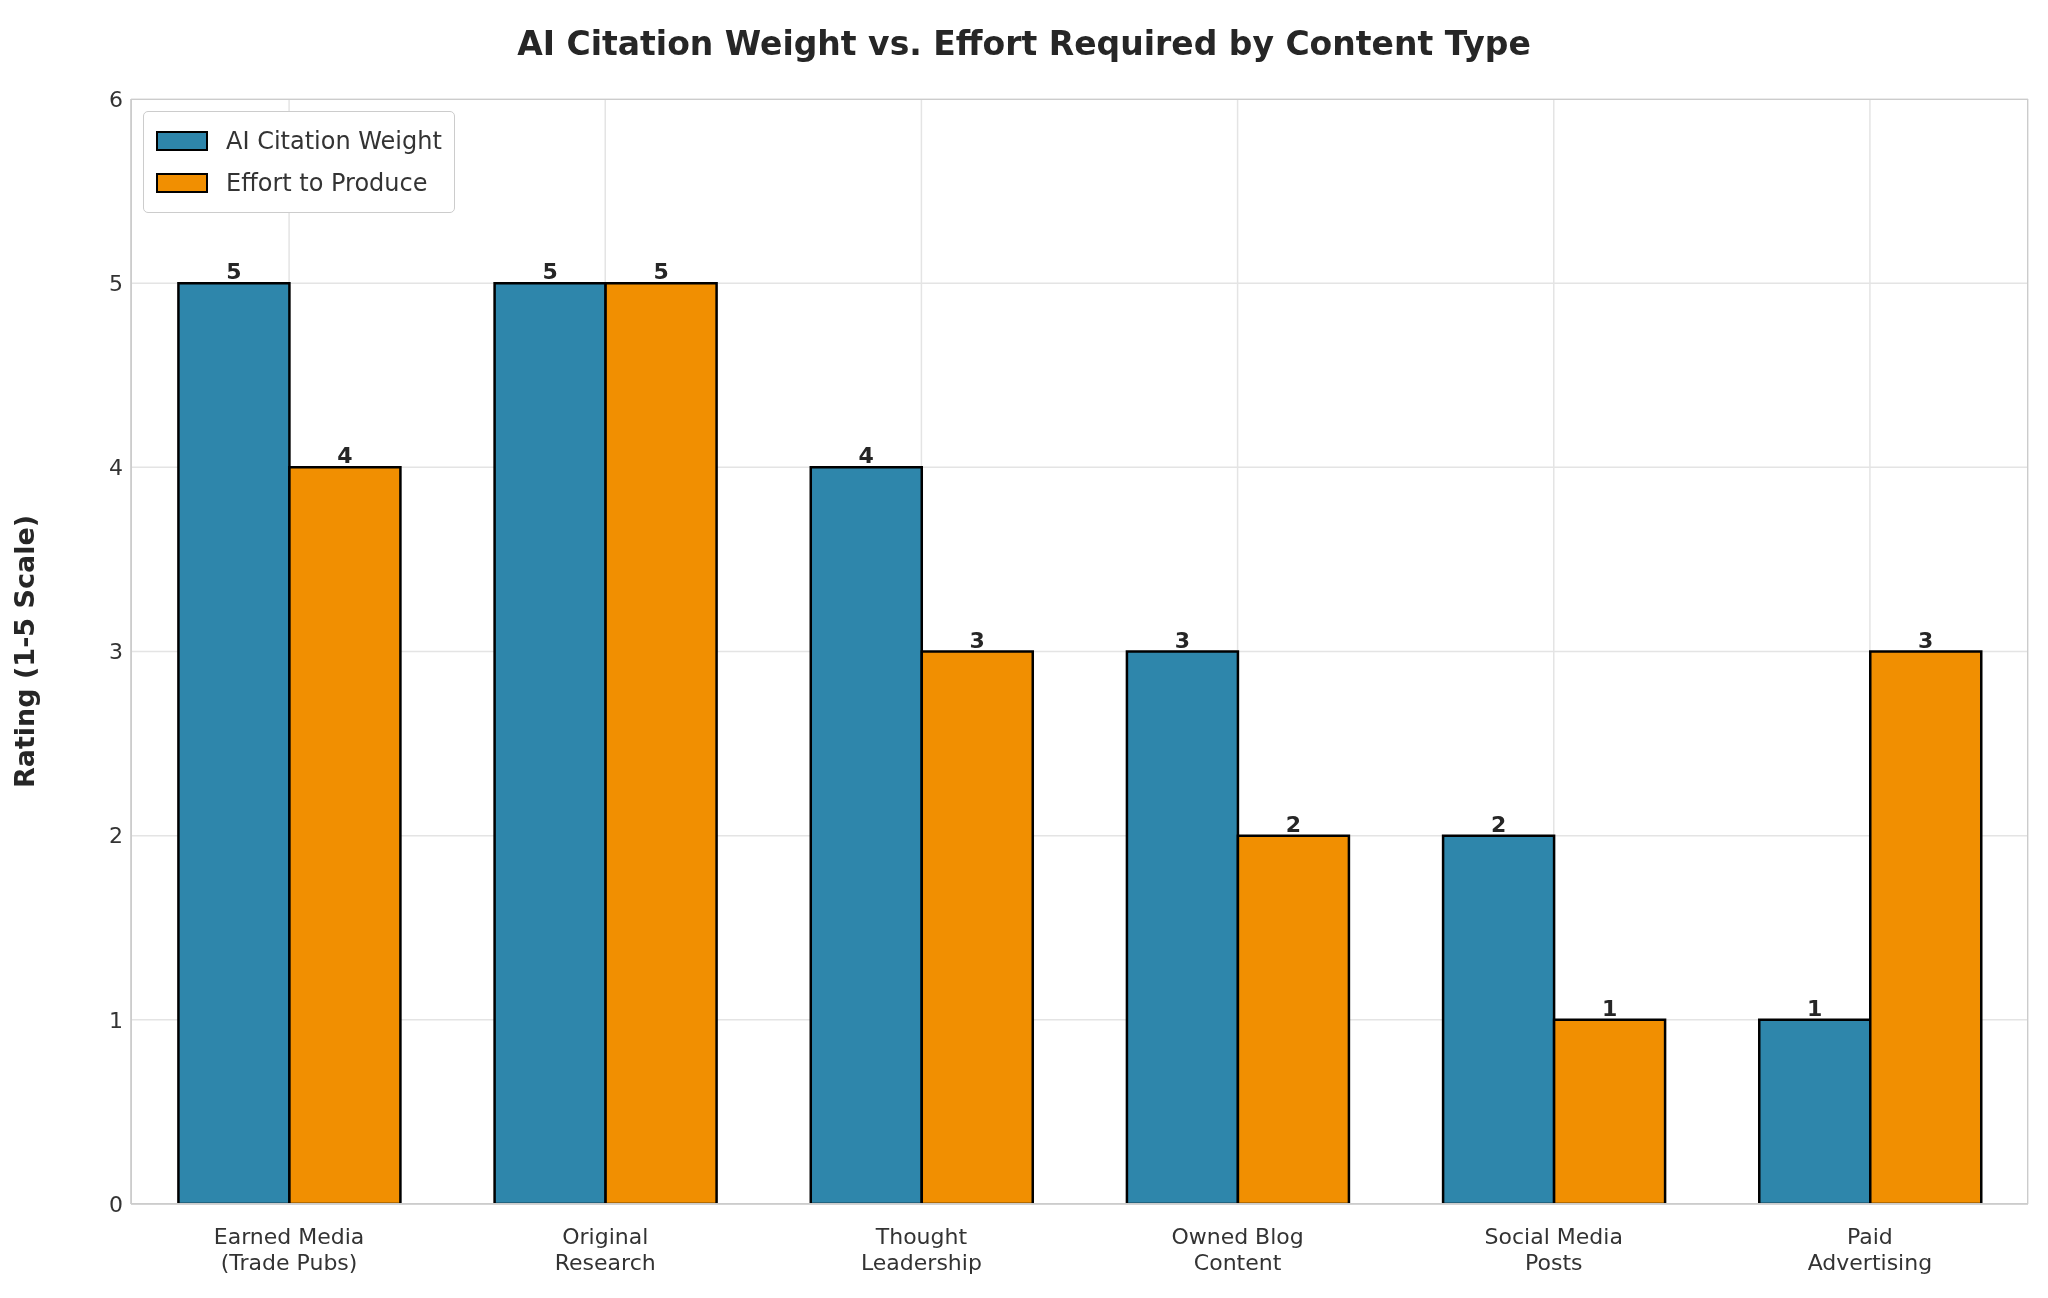  What do you see at coordinates (289, 1249) in the screenshot?
I see `x-tick-label: Earned Media (Trade Pubs)` at bounding box center [289, 1249].